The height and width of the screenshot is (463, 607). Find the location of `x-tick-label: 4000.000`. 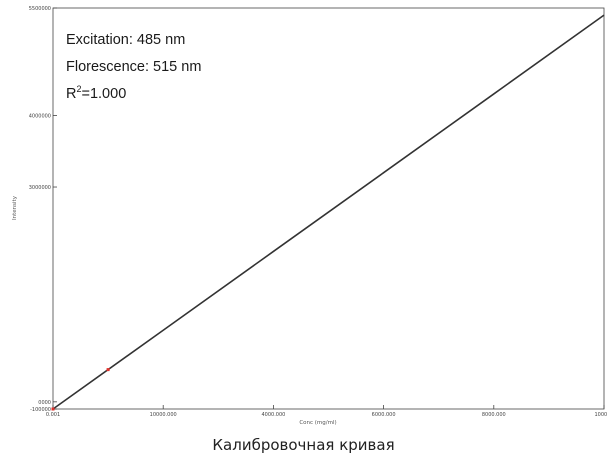

x-tick-label: 4000.000 is located at coordinates (273, 415).